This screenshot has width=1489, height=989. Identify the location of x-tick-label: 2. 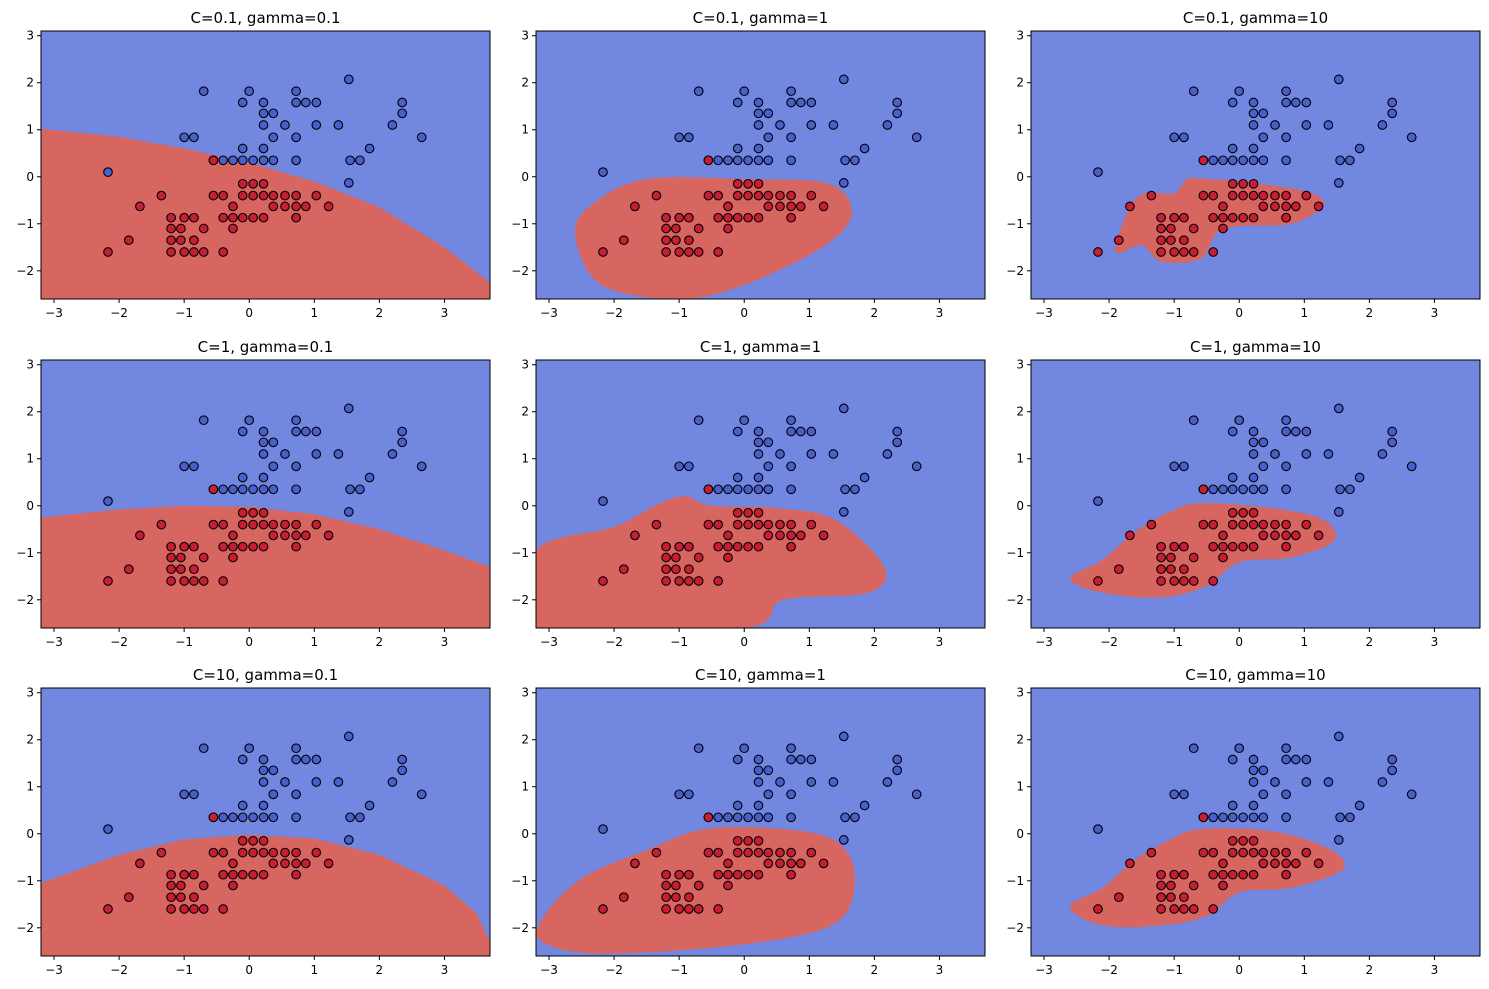
(380, 642).